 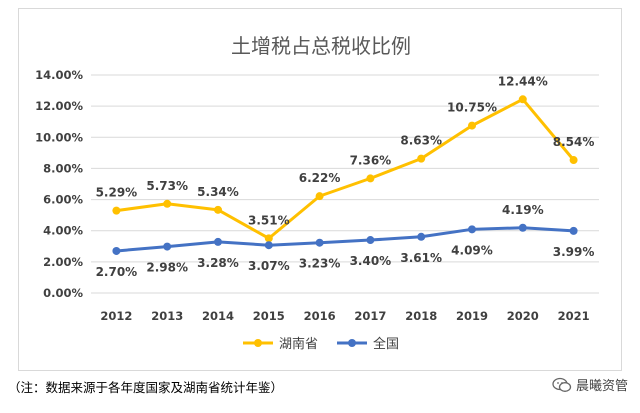 What do you see at coordinates (63, 293) in the screenshot?
I see `y-tick-label: 0.00%` at bounding box center [63, 293].